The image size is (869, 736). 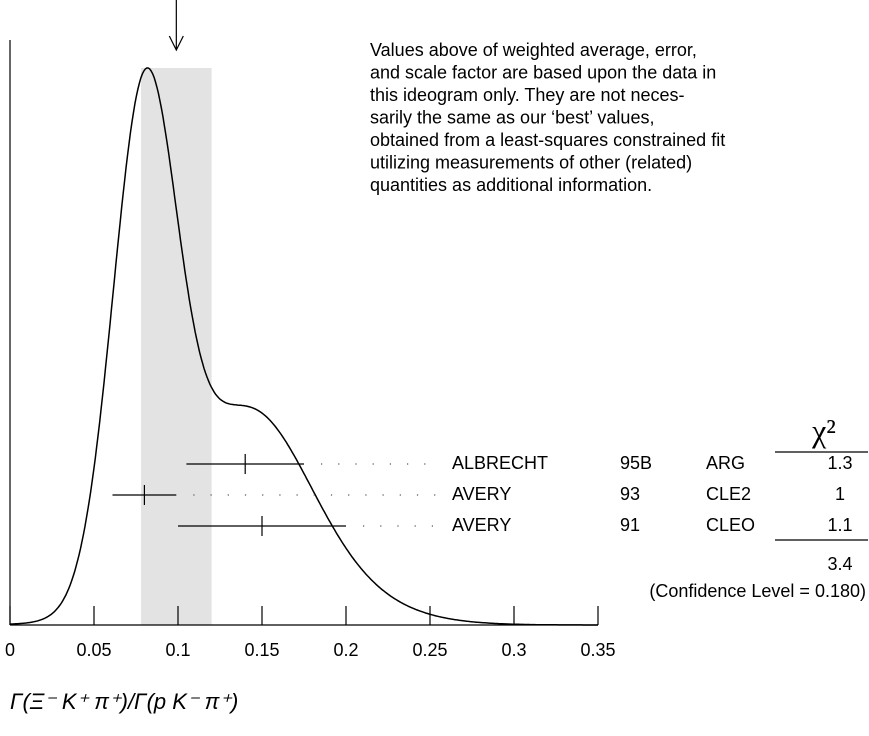 I want to click on x-tick-label: 0, so click(x=10, y=650).